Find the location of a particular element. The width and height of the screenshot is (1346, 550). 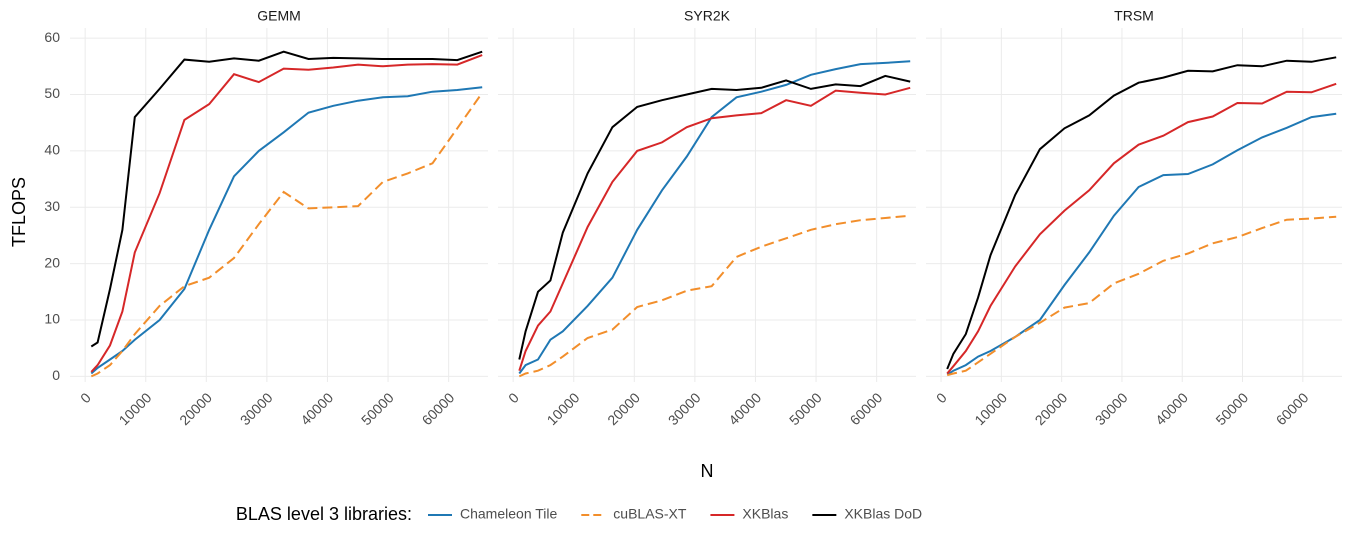

legend-label: XKBlas DoD is located at coordinates (883, 514).